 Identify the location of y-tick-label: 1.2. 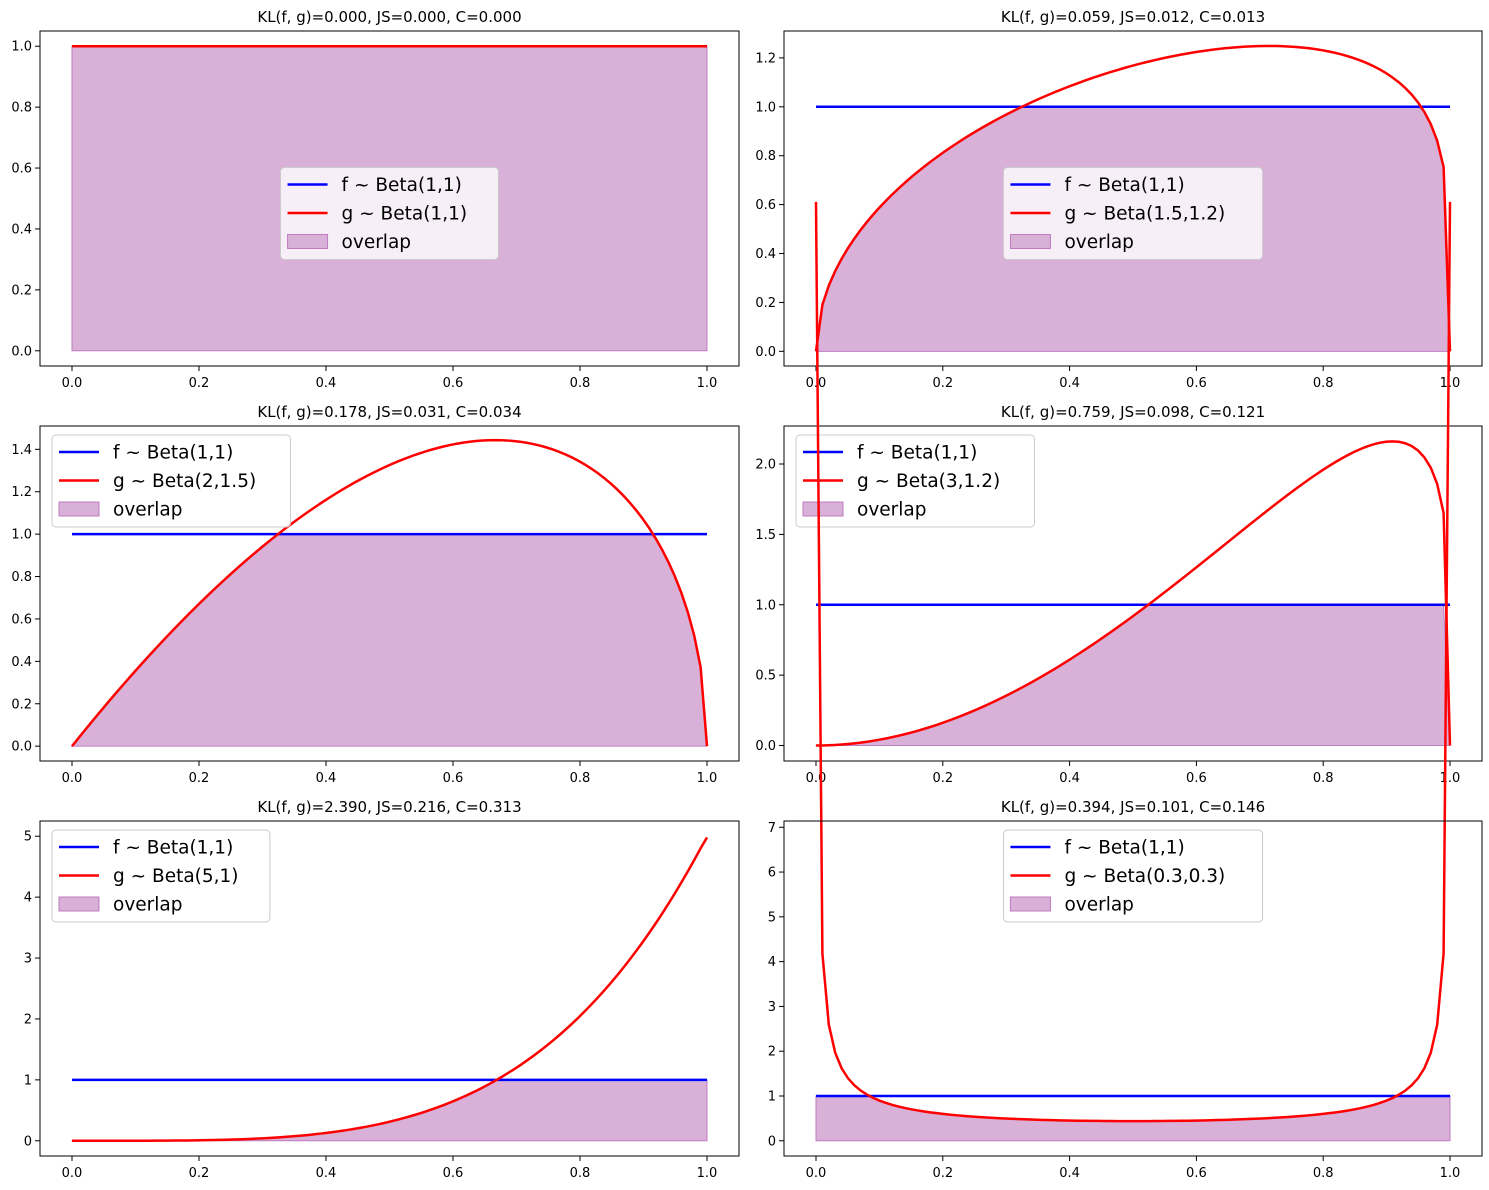
(21, 492).